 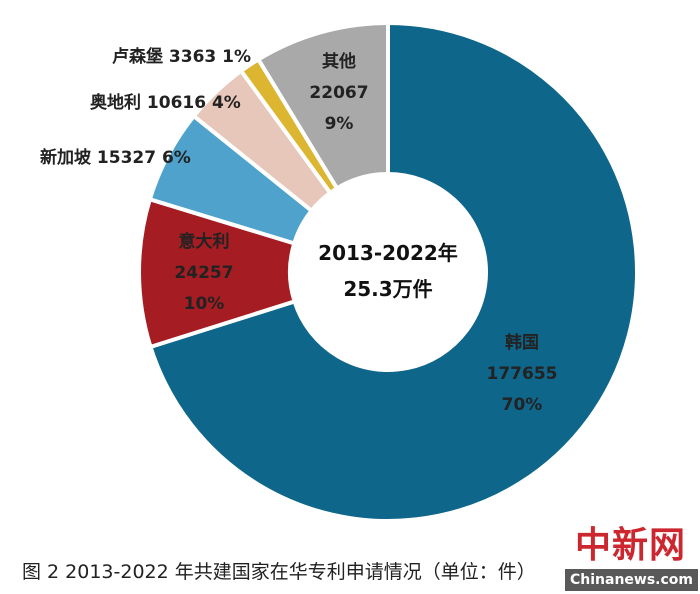 I want to click on center-label-0: 2013-2022年, so click(x=388, y=253).